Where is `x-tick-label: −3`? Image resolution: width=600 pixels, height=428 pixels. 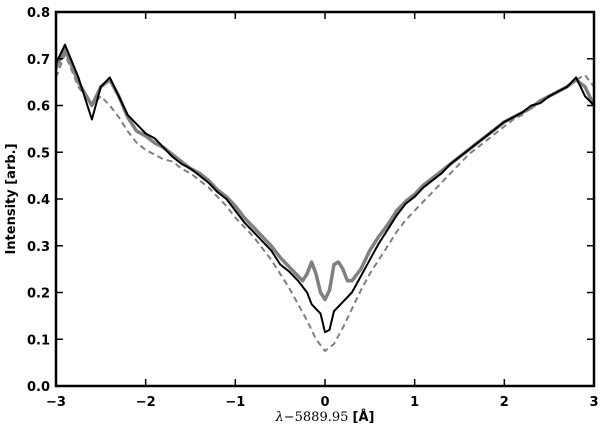 x-tick-label: −3 is located at coordinates (56, 402).